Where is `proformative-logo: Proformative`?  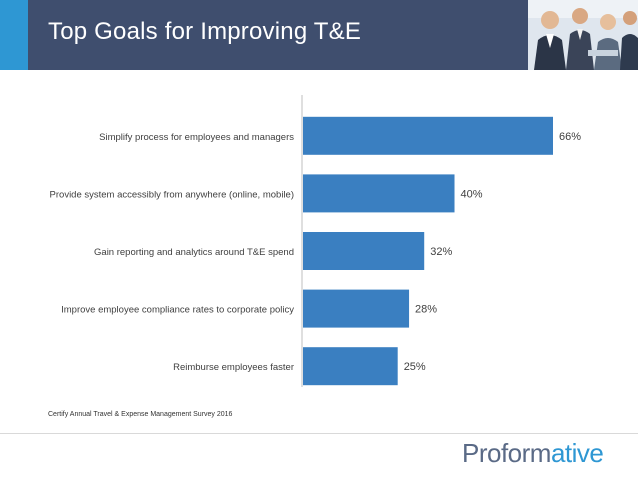
proformative-logo: Proformative is located at coordinates (533, 453).